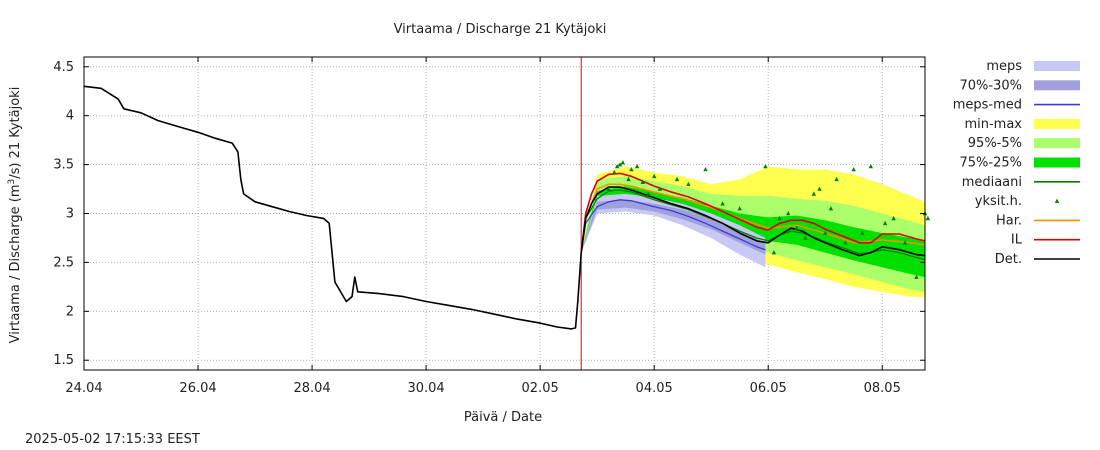  I want to click on x-tick-label: 28.04, so click(311, 388).